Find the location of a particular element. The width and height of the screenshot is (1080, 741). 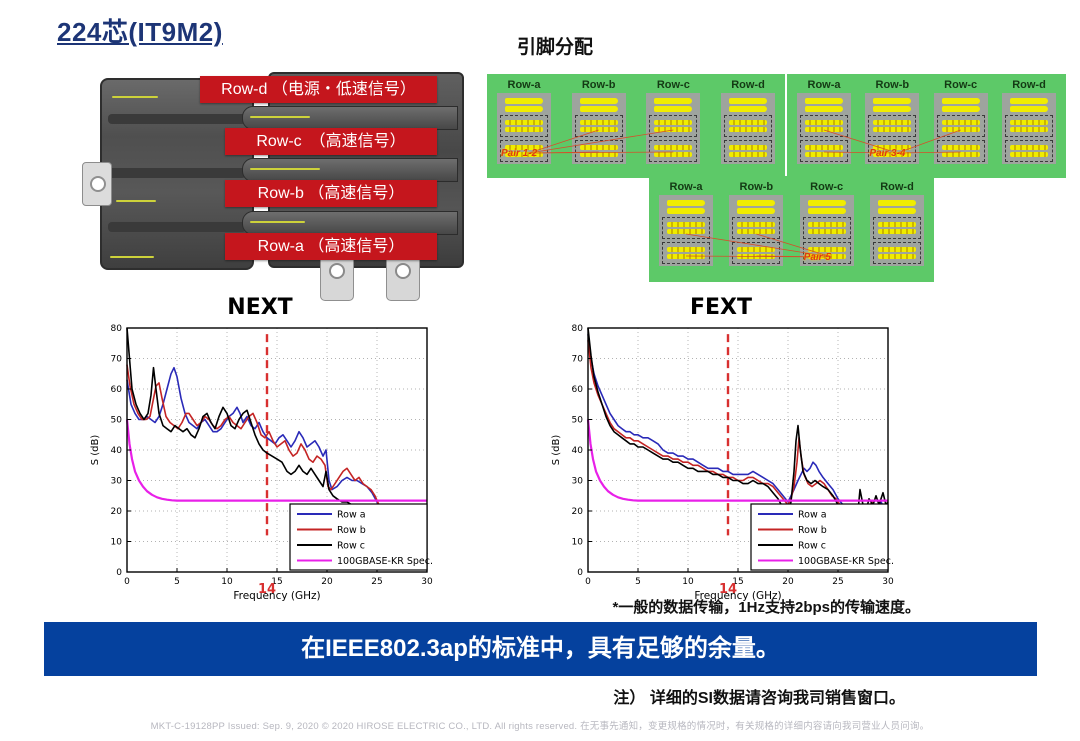

svg-text: 100GBASE-KR Spec. is located at coordinates (846, 561).